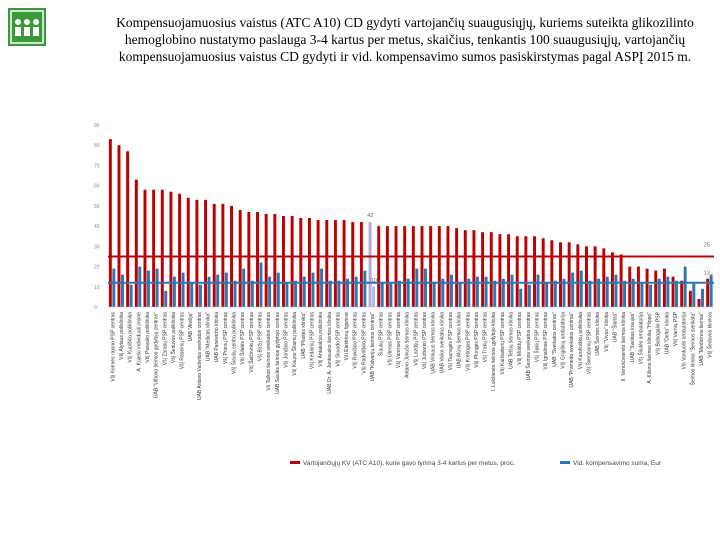 The width and height of the screenshot is (720, 540). Describe the element at coordinates (374, 281) in the screenshot. I see `data-label: 10` at that location.